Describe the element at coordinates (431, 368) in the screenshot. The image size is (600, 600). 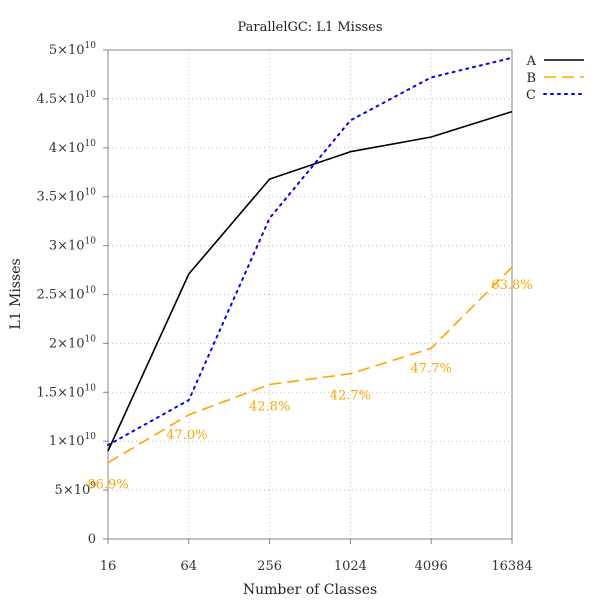
I see `data-label: 47.7%` at that location.